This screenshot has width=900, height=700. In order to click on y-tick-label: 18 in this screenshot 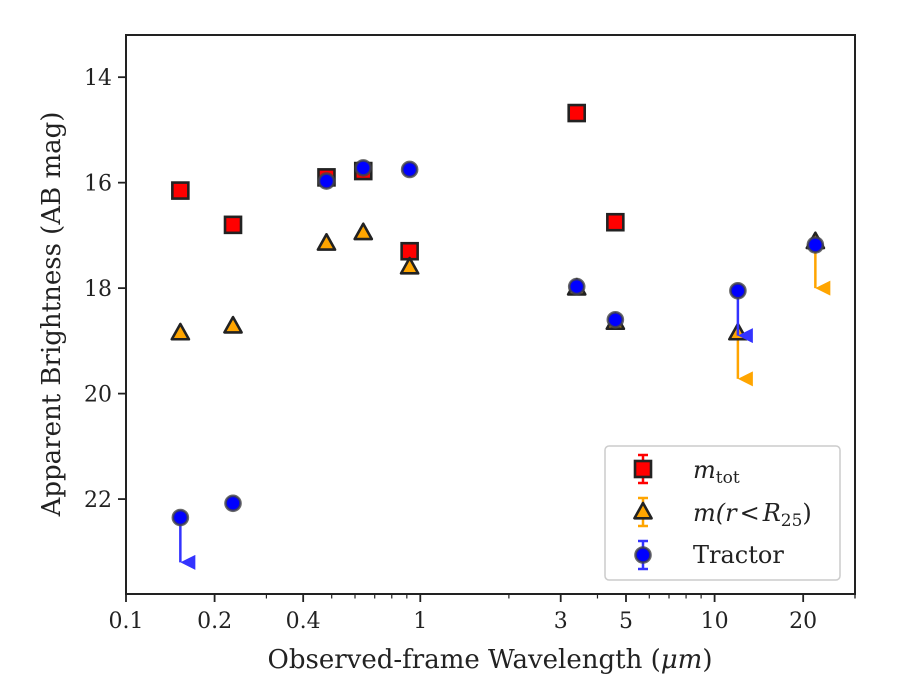, I will do `click(98, 289)`.